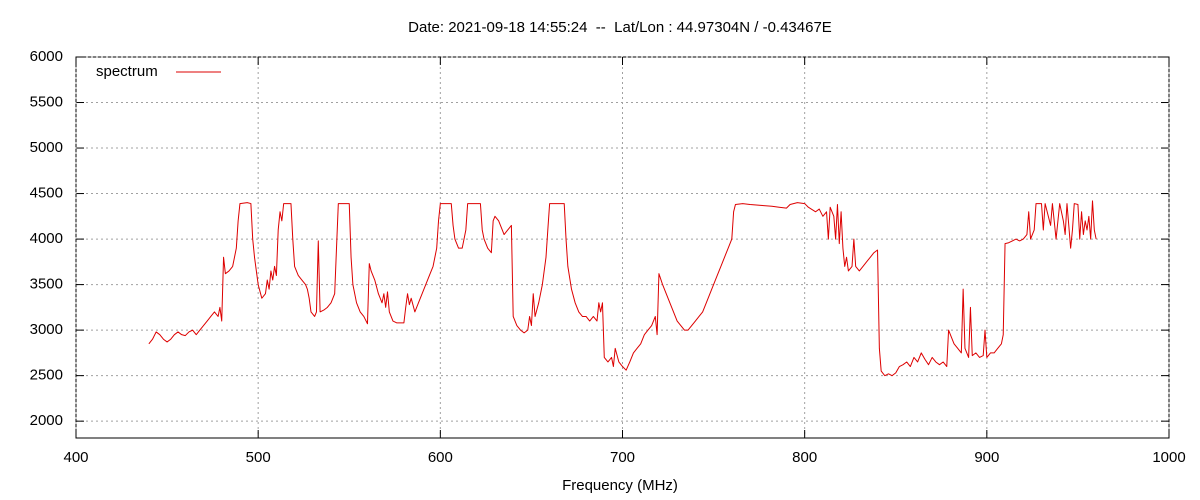 This screenshot has height=500, width=1200. I want to click on y-tick-label: 4000, so click(46, 238).